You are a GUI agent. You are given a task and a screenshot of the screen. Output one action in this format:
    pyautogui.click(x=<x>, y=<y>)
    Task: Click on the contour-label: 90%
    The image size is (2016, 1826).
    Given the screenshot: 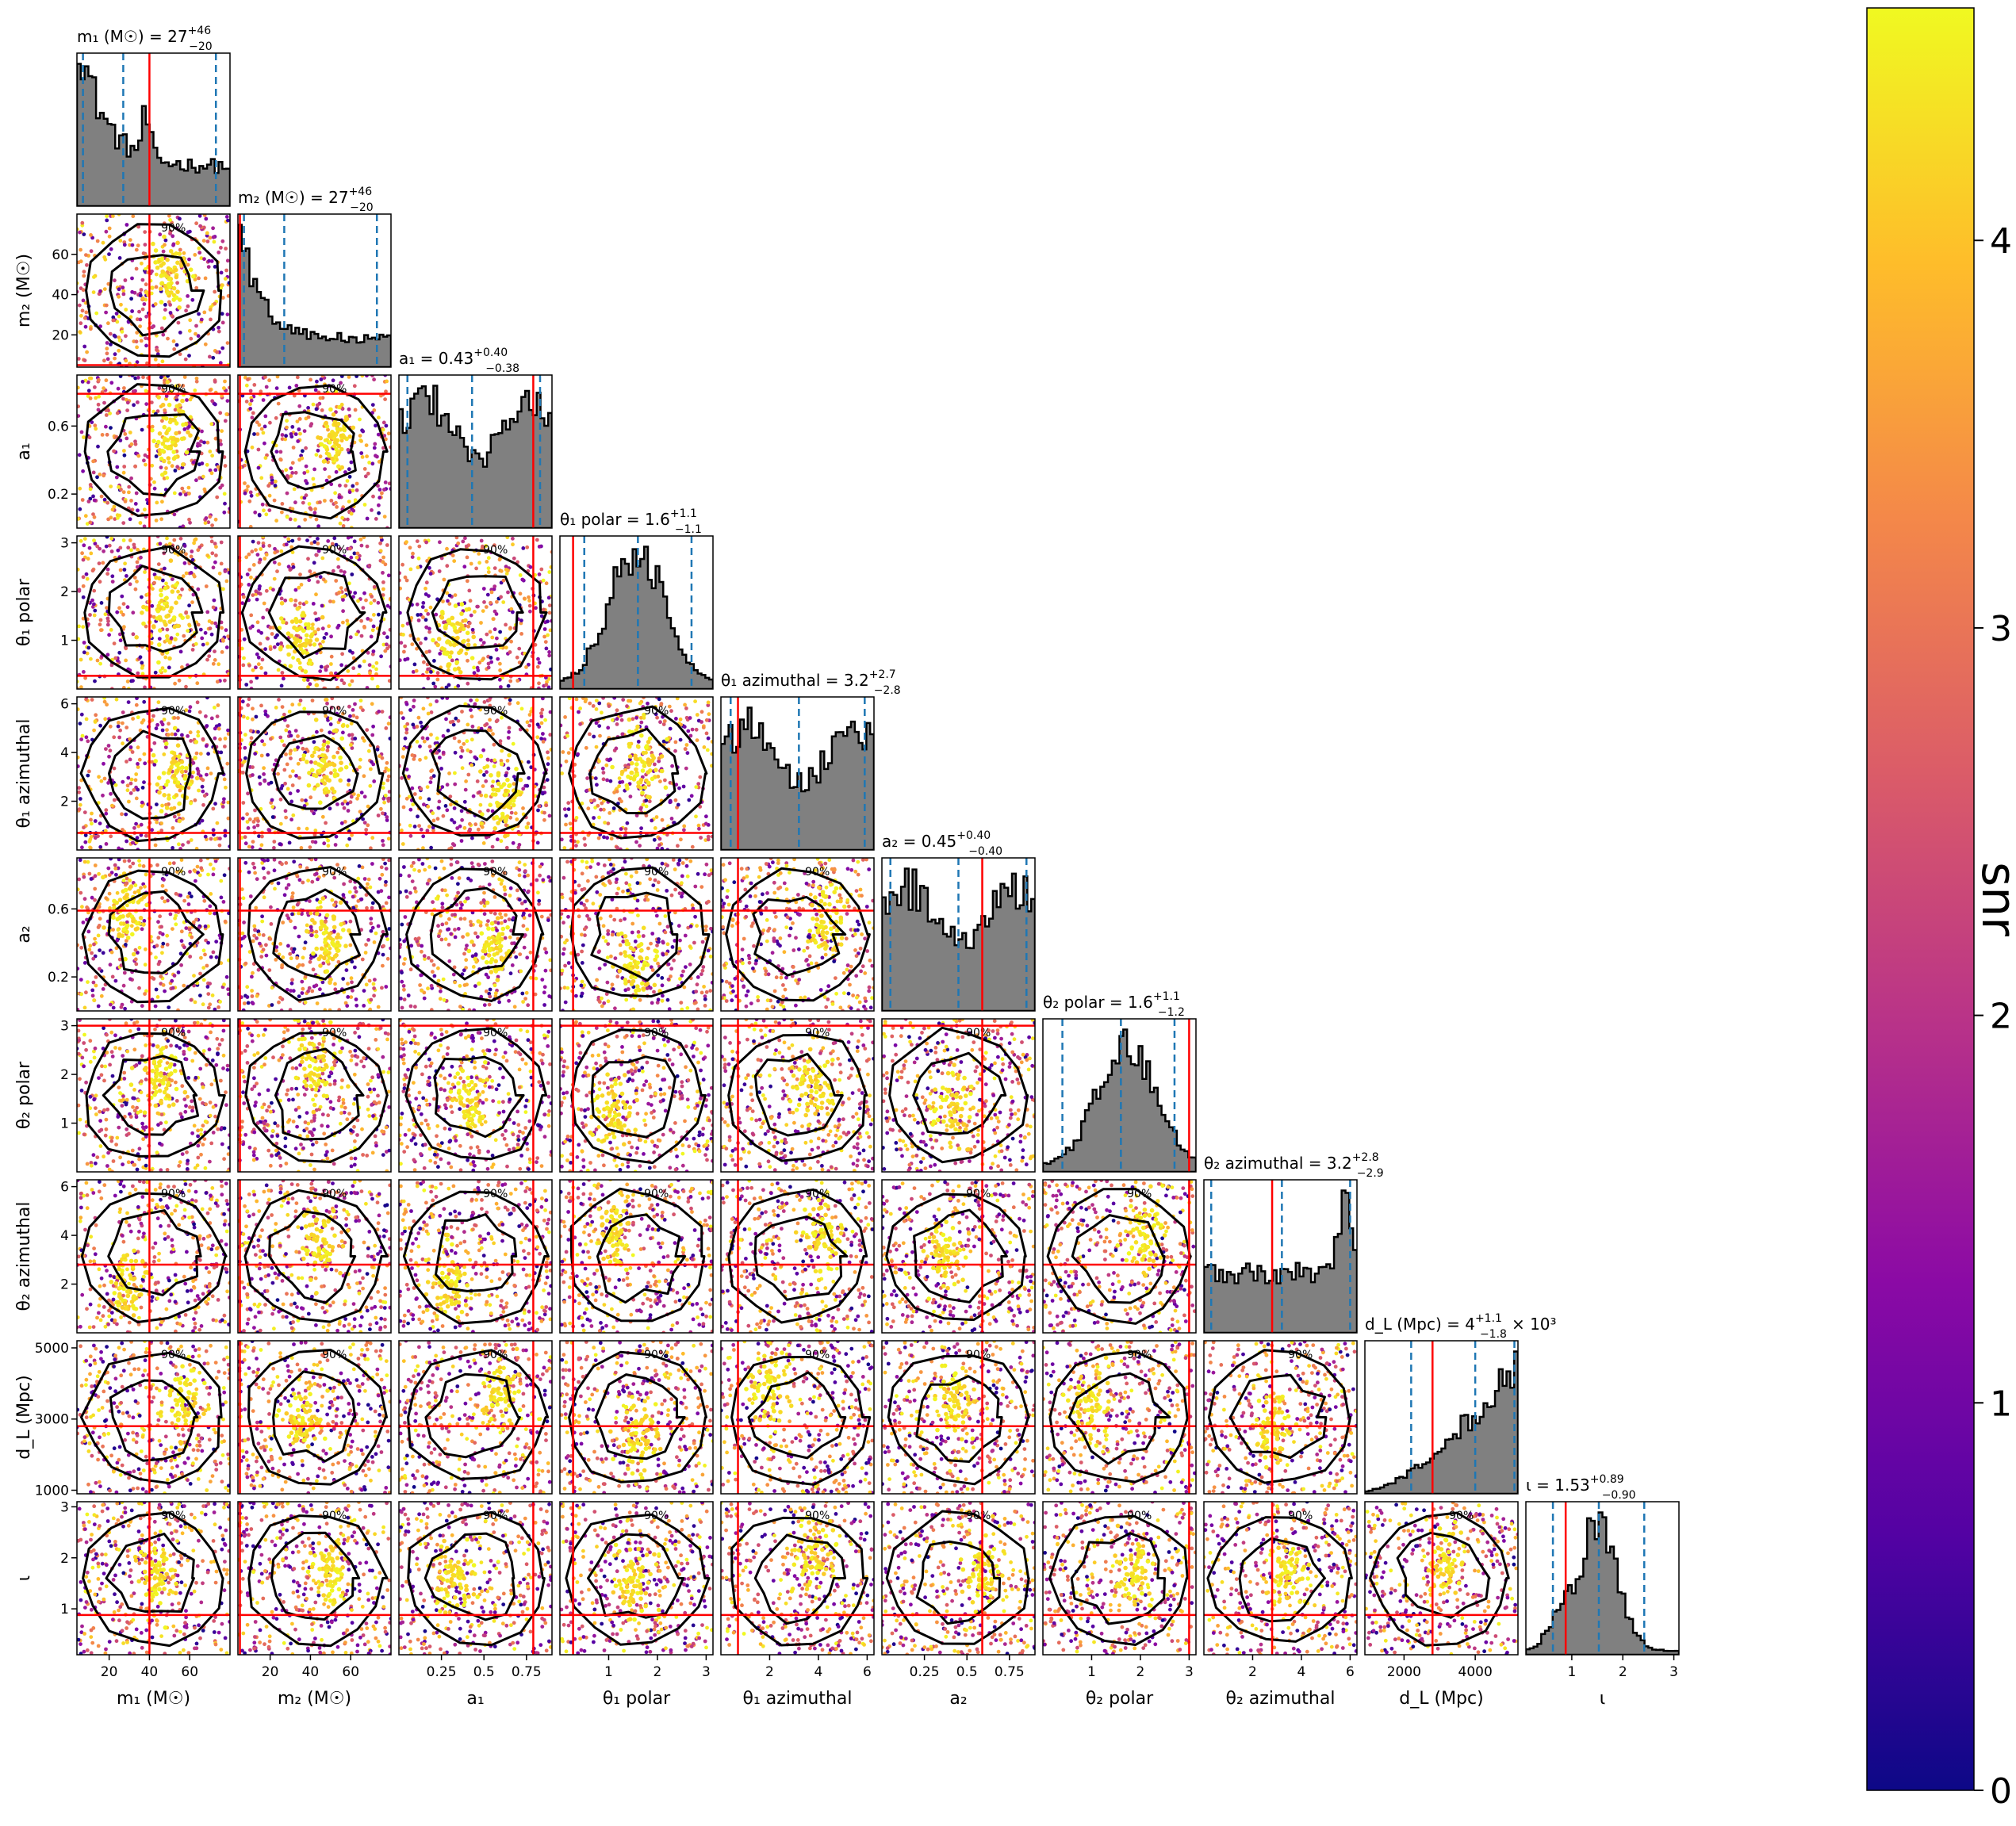 What is the action you would take?
    pyautogui.click(x=173, y=389)
    